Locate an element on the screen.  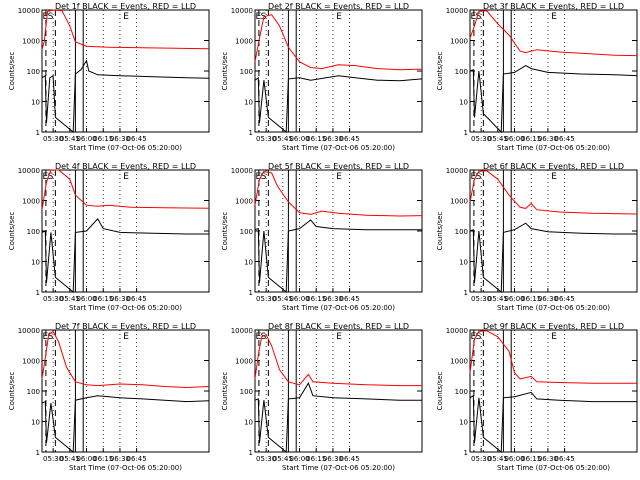
chart-title: Det 7f BLACK = Events, RED = LLD is located at coordinates (125, 326).